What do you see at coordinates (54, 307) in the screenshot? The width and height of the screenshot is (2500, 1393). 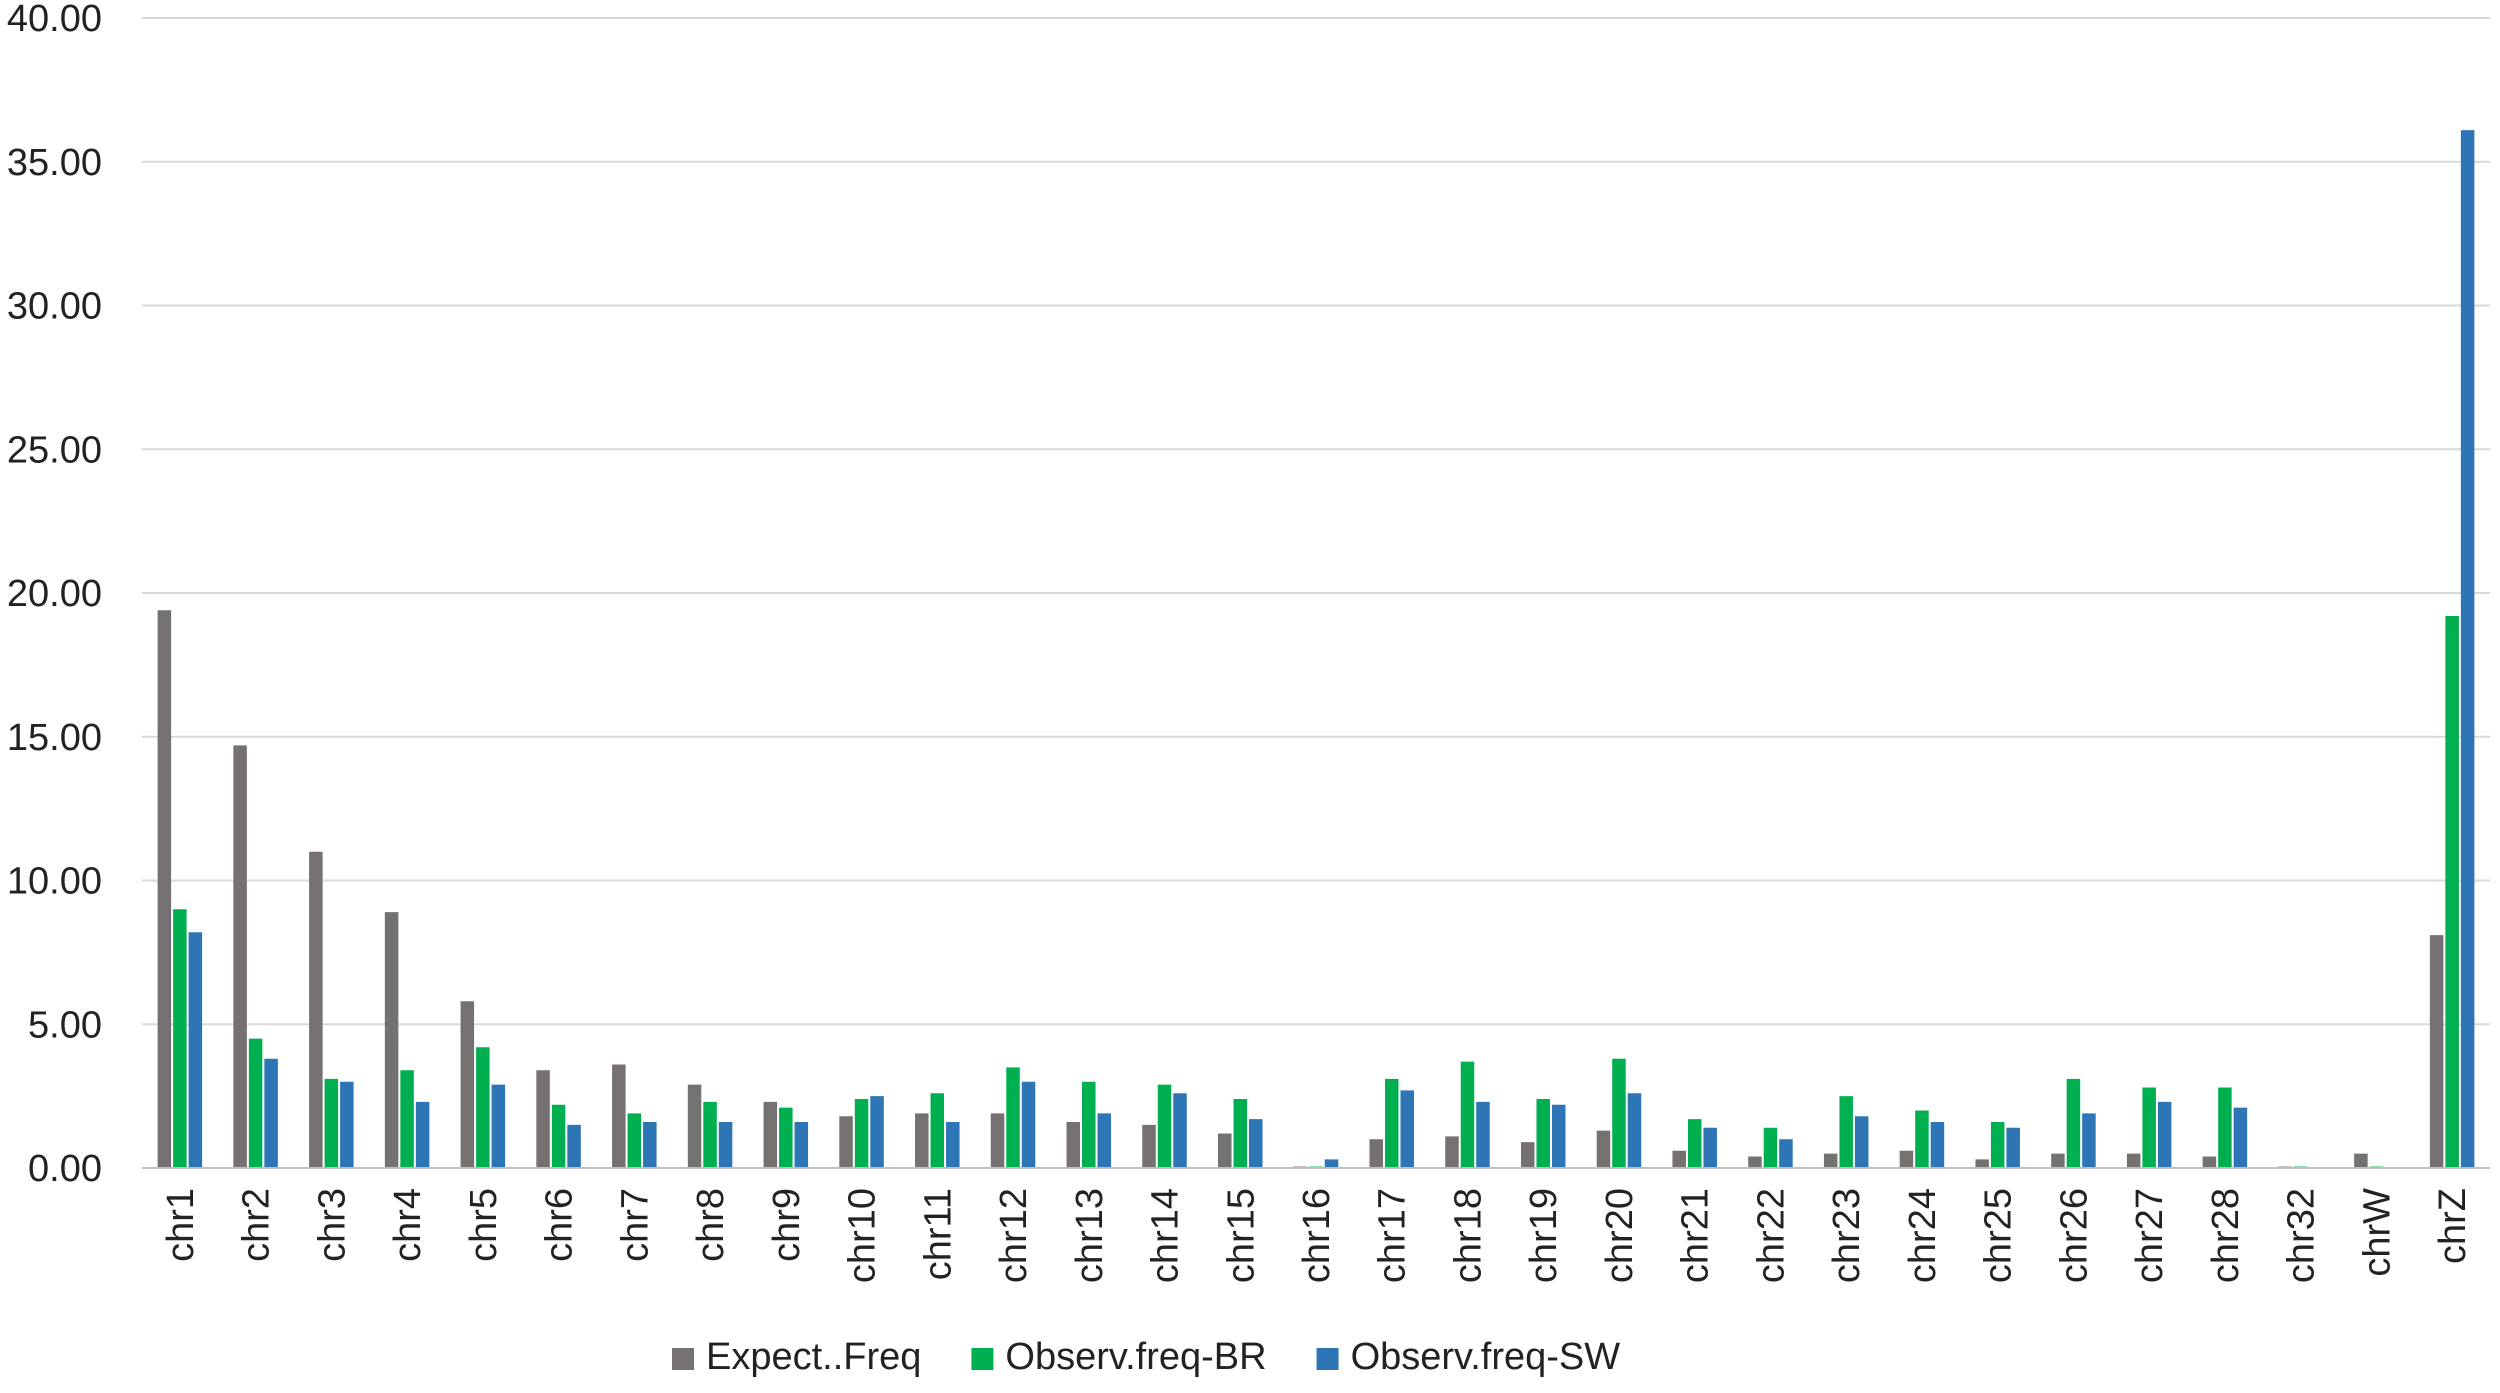 I see `y-tick-label: 30.00` at bounding box center [54, 307].